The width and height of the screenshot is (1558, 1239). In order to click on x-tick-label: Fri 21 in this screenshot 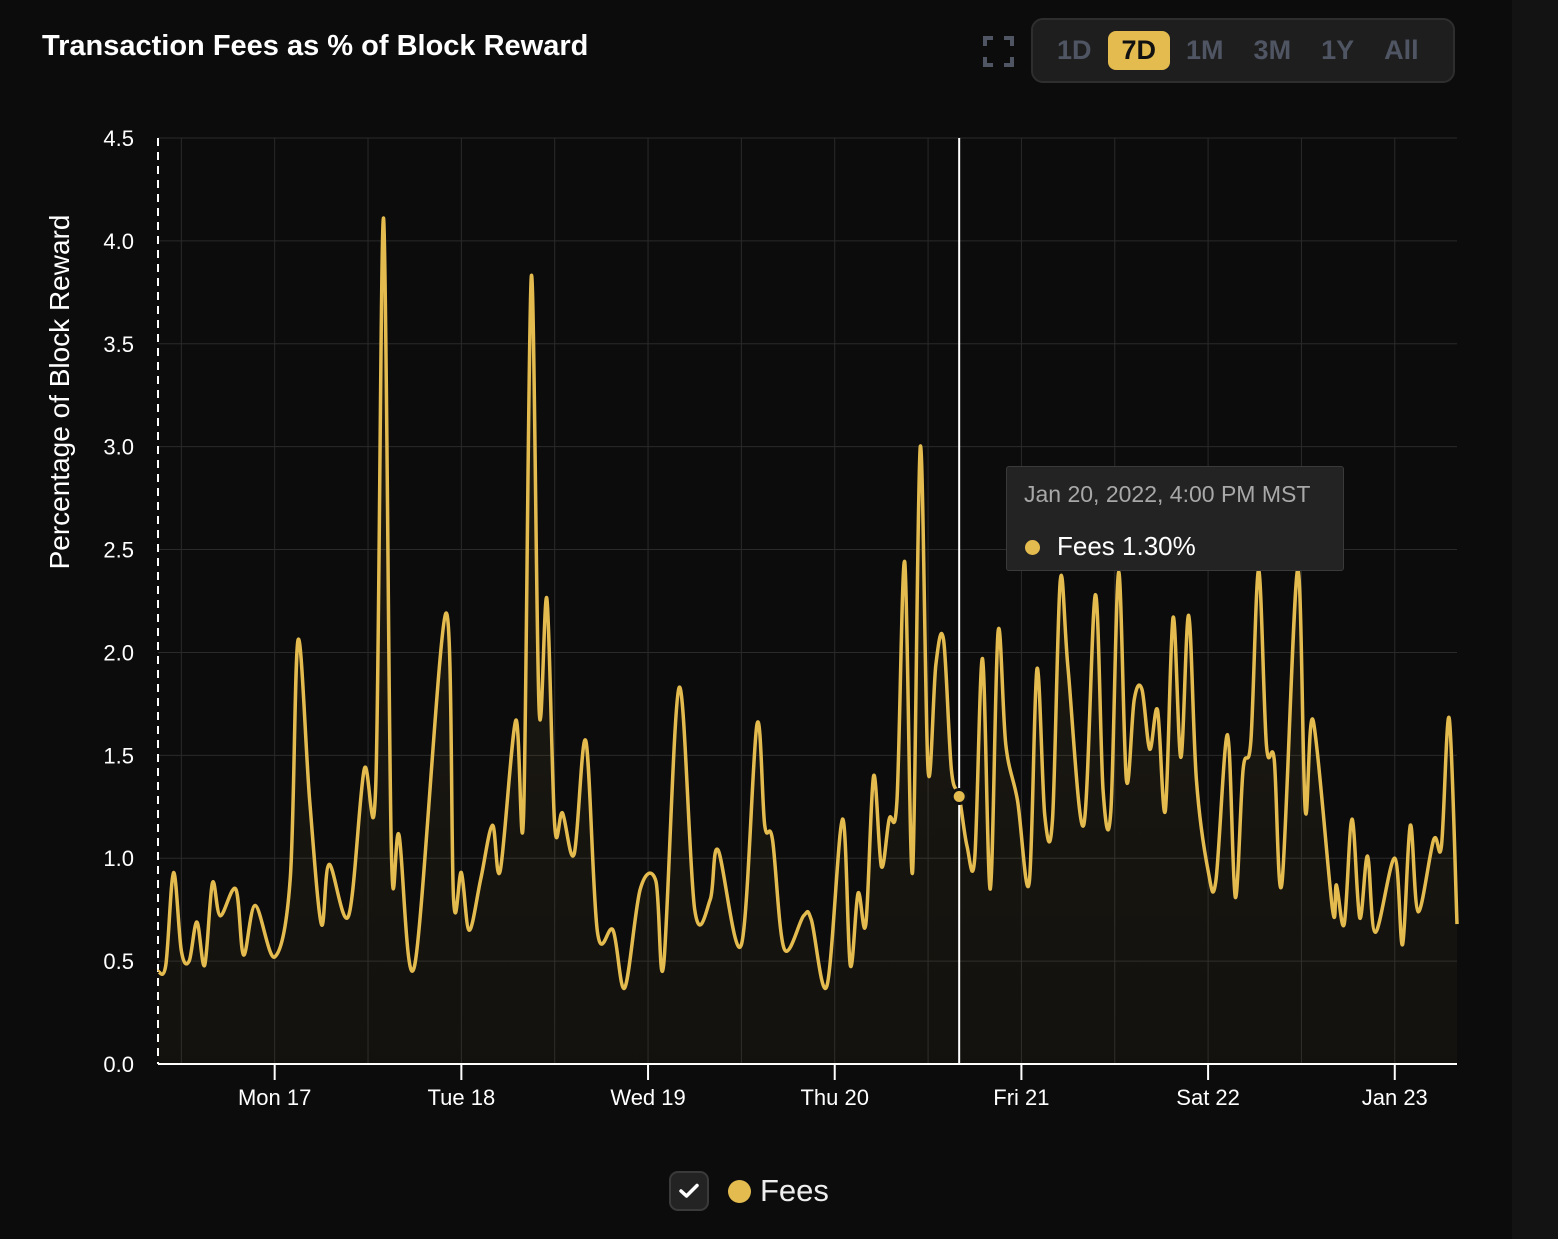, I will do `click(1021, 1097)`.